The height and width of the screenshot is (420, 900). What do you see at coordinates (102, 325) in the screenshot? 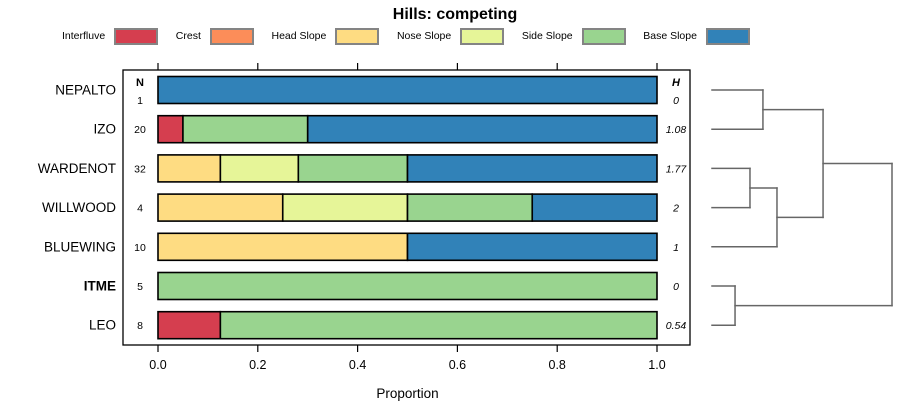
I see `row-label-leo: LEO` at bounding box center [102, 325].